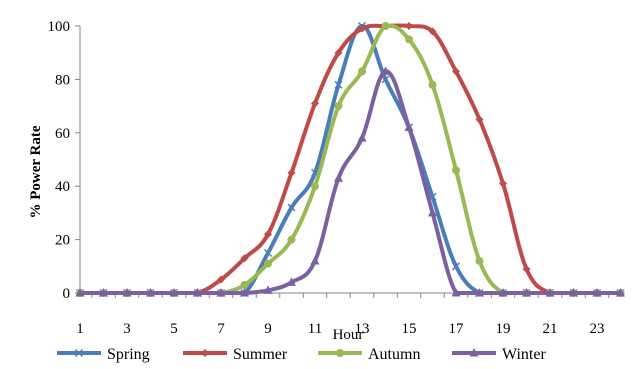 This screenshot has width=632, height=369. Describe the element at coordinates (499, 354) in the screenshot. I see `legend-item-winter: Winter` at that location.